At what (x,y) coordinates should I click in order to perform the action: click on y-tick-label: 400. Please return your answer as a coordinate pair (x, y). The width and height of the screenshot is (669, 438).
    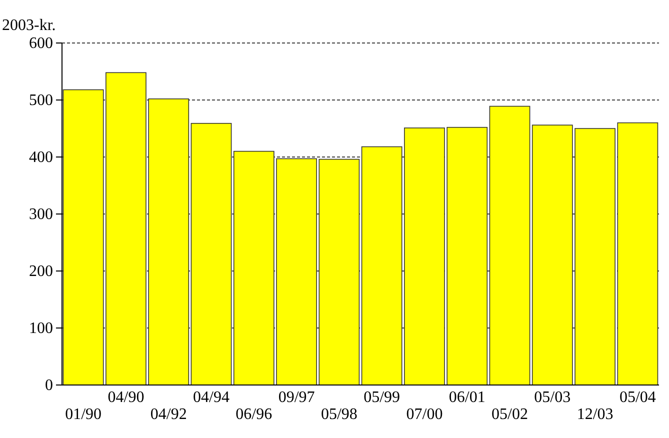
    Looking at the image, I should click on (41, 157).